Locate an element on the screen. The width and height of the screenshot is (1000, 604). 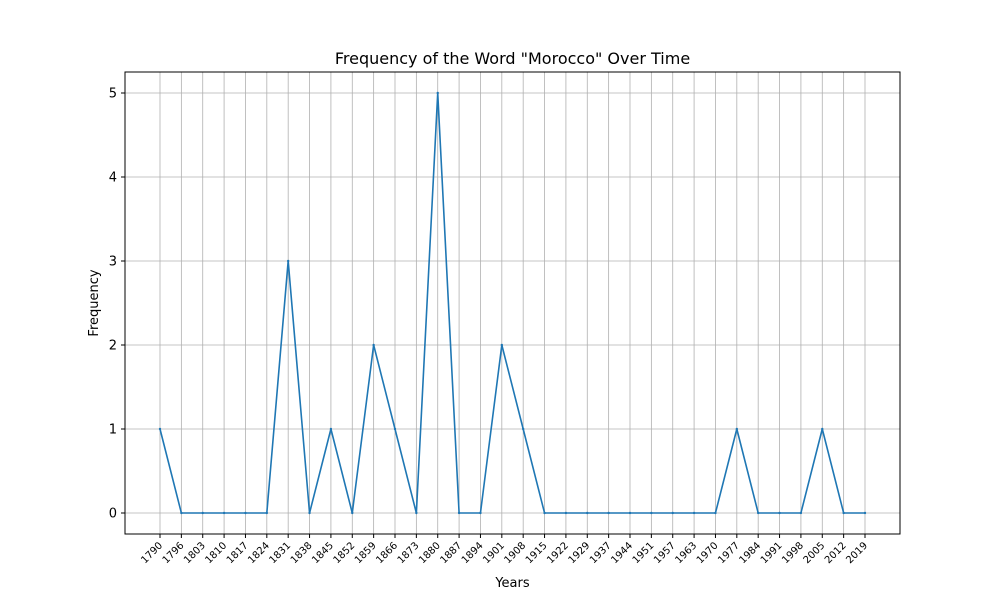
y-tick-label: 0 is located at coordinates (113, 514).